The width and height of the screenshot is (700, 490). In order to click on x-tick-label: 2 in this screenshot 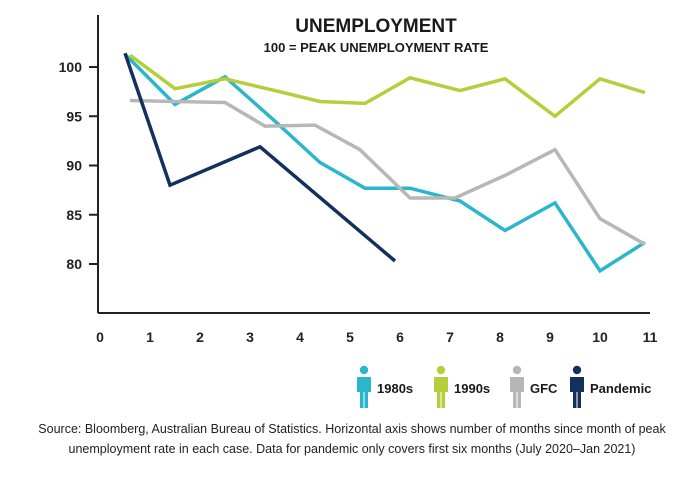, I will do `click(200, 337)`.